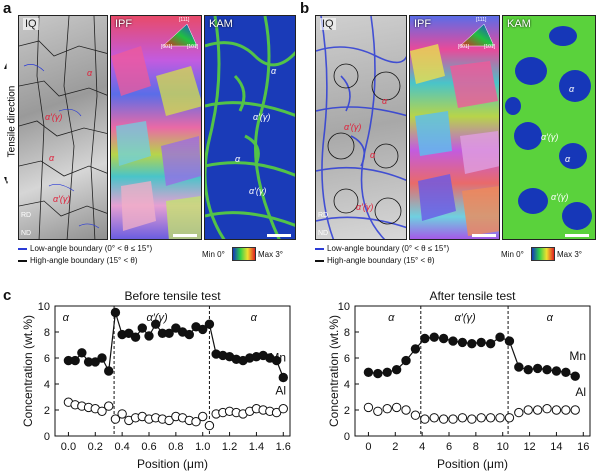 The width and height of the screenshot is (600, 474). I want to click on iq-title-b: IQ, so click(328, 24).